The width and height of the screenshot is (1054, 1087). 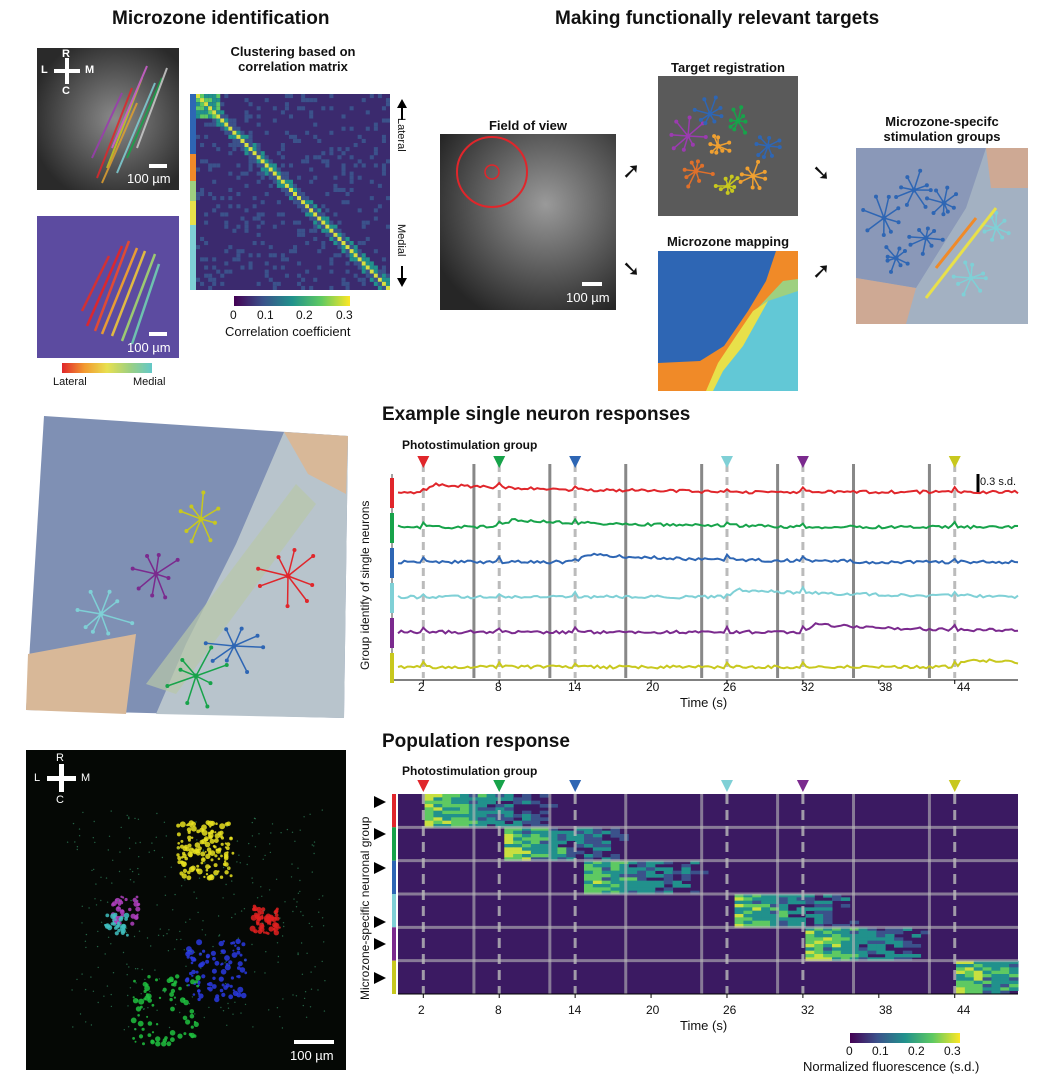 What do you see at coordinates (187, 567) in the screenshot?
I see `overlay-stim-map-svg` at bounding box center [187, 567].